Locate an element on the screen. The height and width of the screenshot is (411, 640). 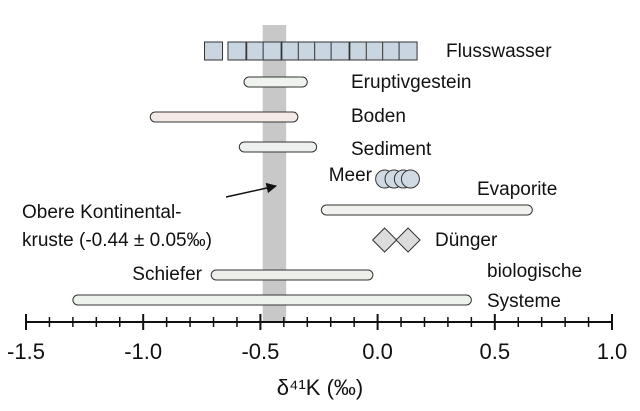
circle-point is located at coordinates (410, 179).